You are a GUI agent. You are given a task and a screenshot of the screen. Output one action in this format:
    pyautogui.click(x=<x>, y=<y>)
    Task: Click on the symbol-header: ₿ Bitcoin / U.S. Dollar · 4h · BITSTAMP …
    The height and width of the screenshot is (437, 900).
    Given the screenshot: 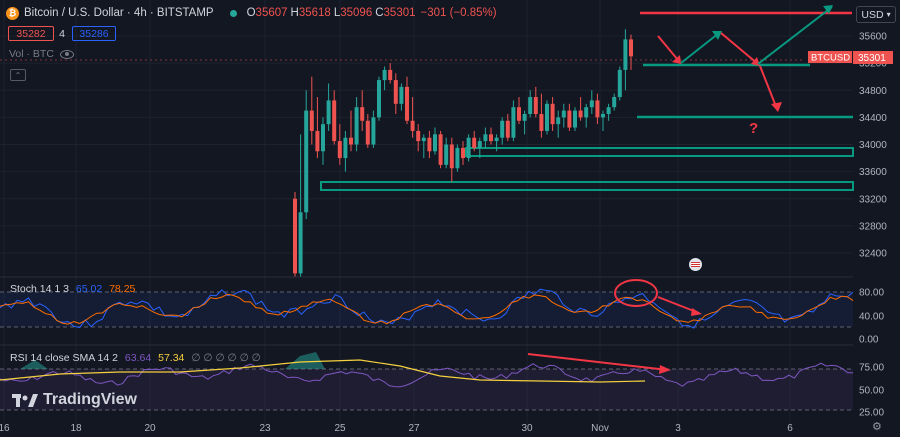 What is the action you would take?
    pyautogui.click(x=251, y=13)
    